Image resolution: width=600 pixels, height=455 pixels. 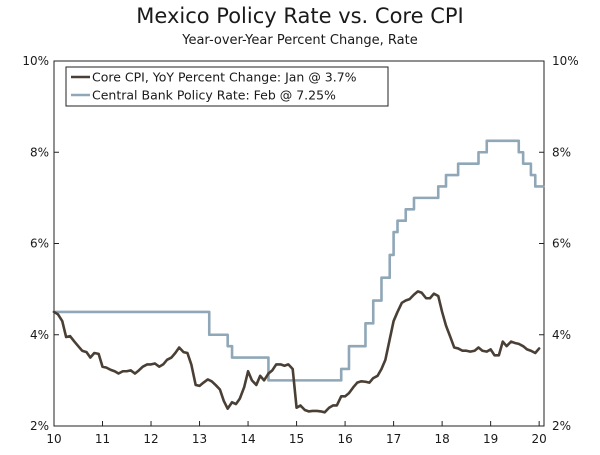 I want to click on y-tick-label-right: 6%, so click(x=561, y=244).